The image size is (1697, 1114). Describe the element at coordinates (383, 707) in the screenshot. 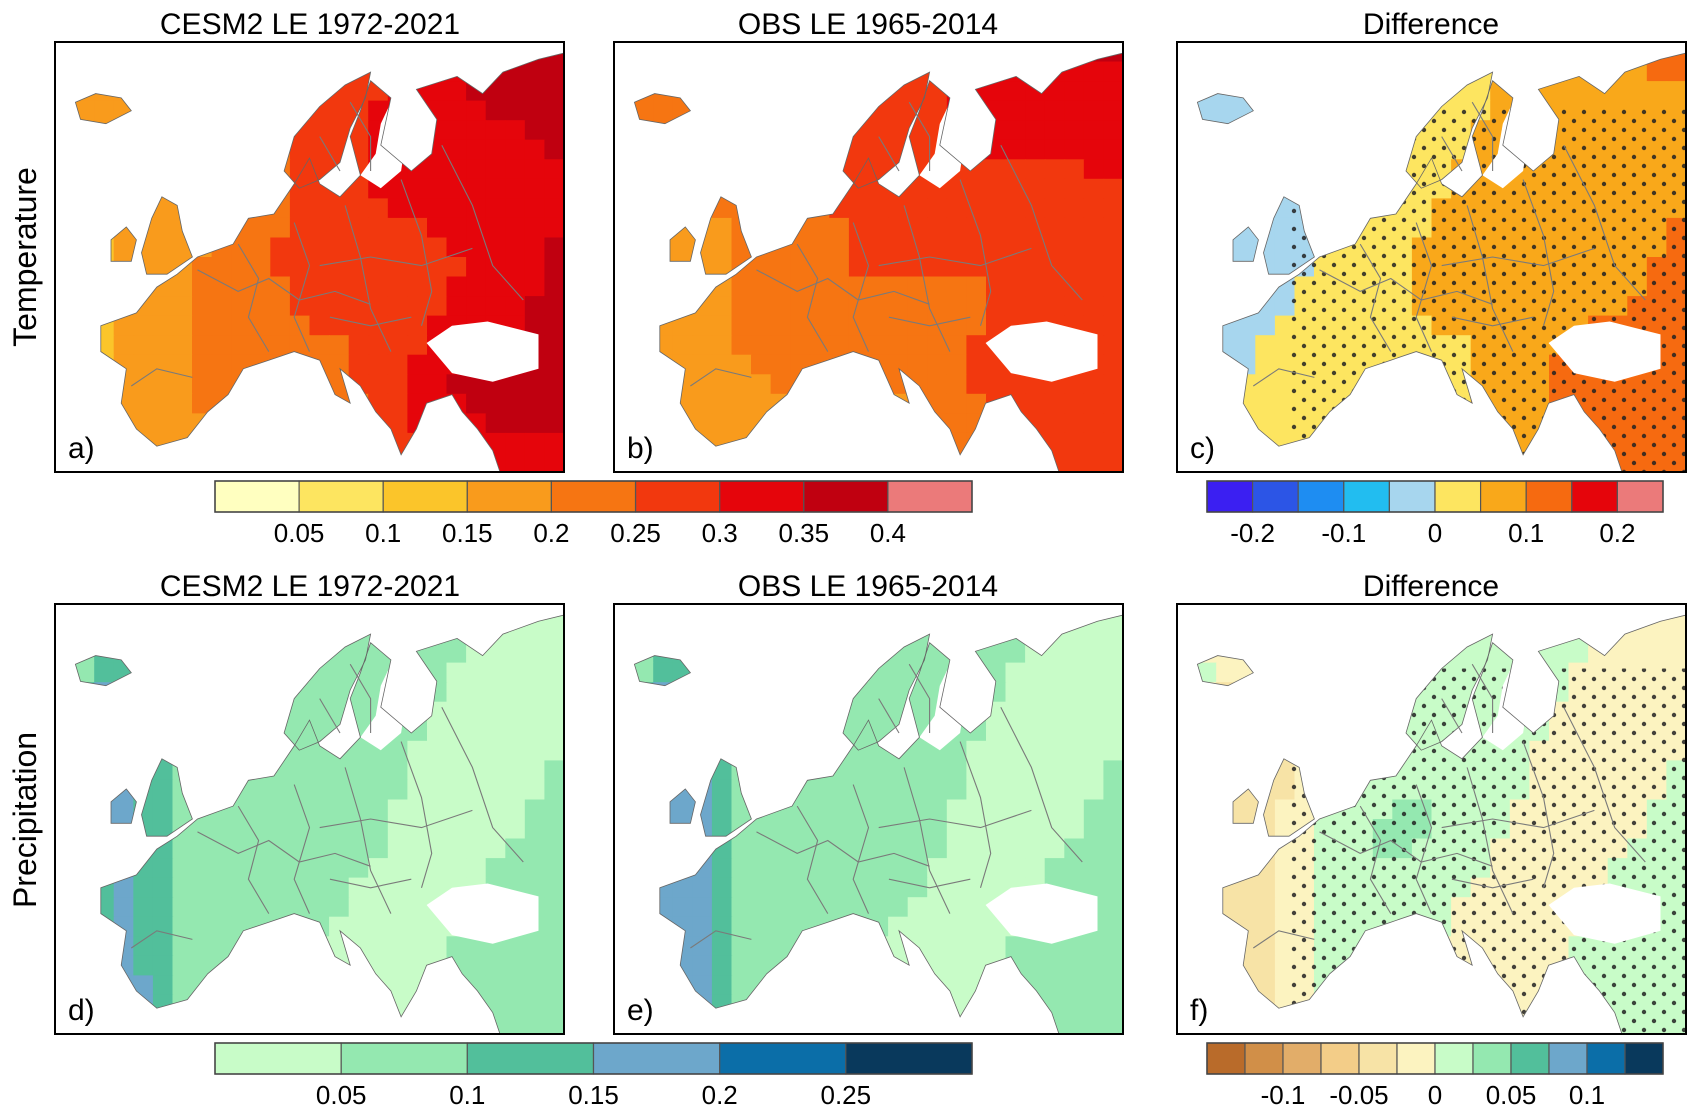

I see `baltic-sea` at that location.